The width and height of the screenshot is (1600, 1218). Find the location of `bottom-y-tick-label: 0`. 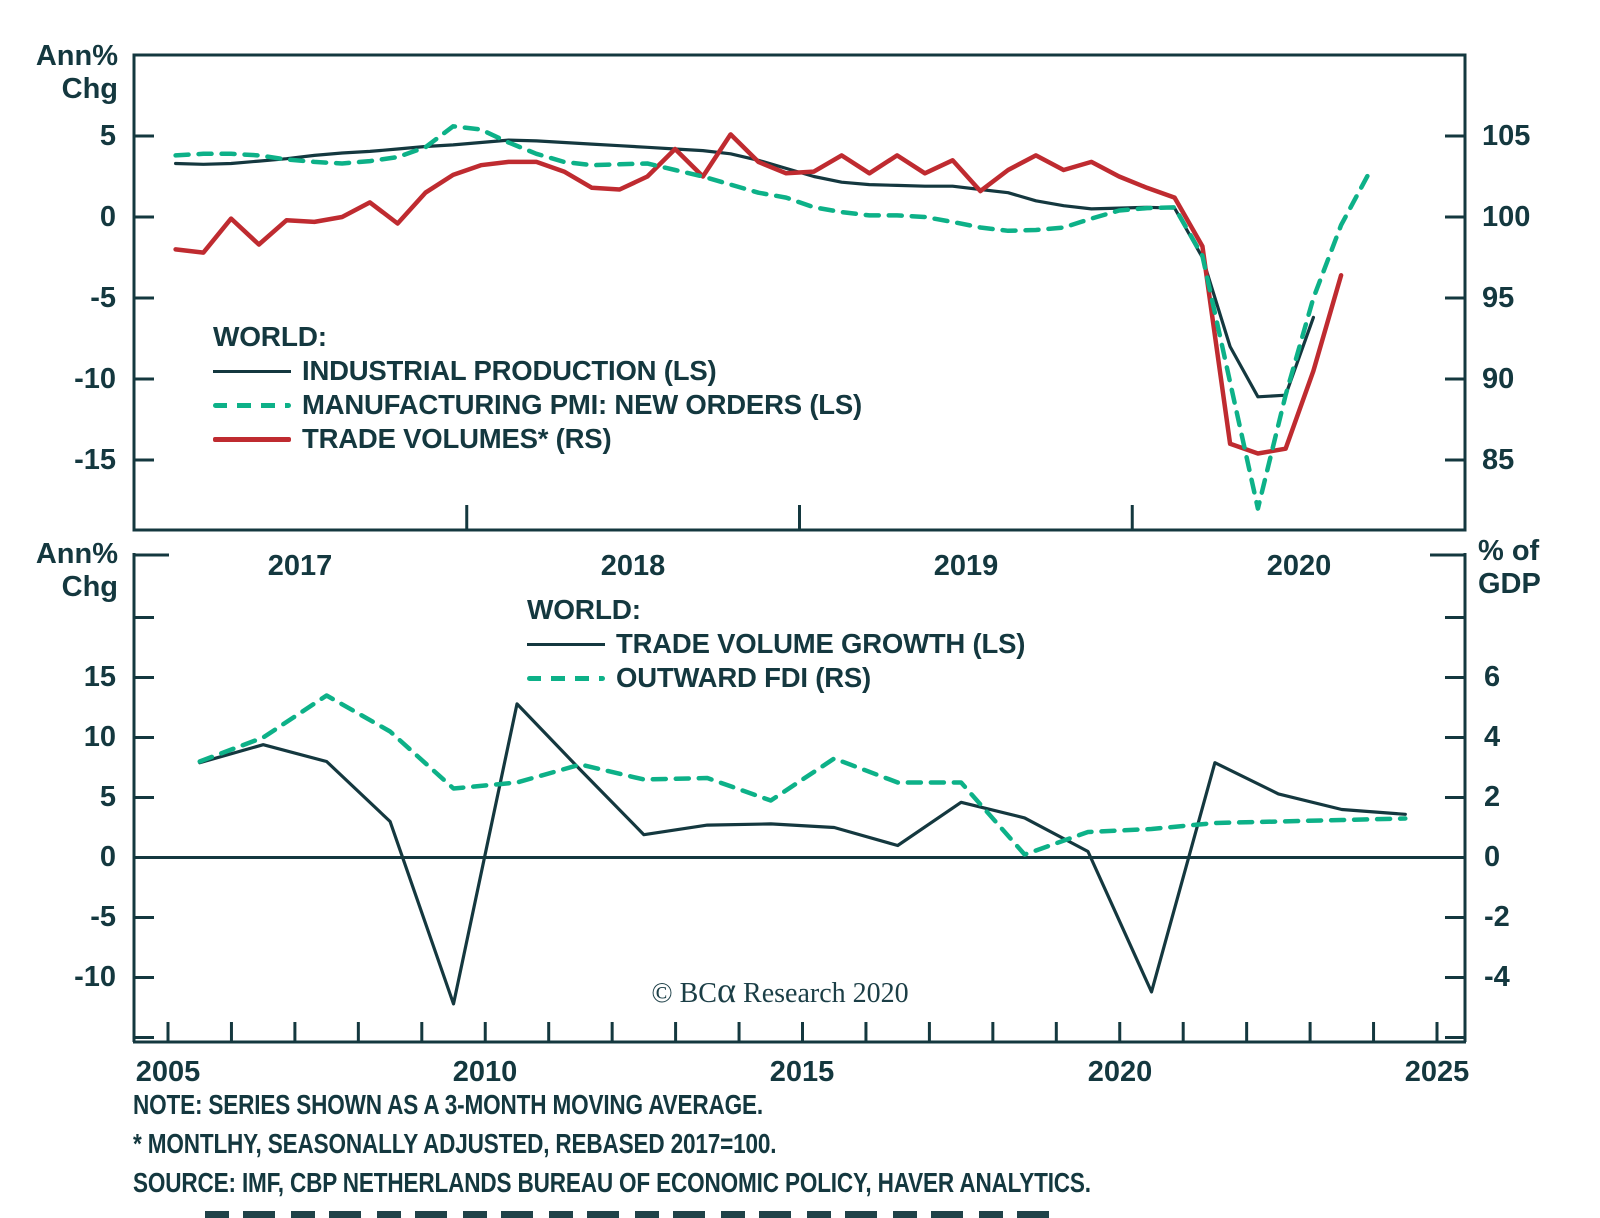

bottom-y-tick-label: 0 is located at coordinates (107, 857).